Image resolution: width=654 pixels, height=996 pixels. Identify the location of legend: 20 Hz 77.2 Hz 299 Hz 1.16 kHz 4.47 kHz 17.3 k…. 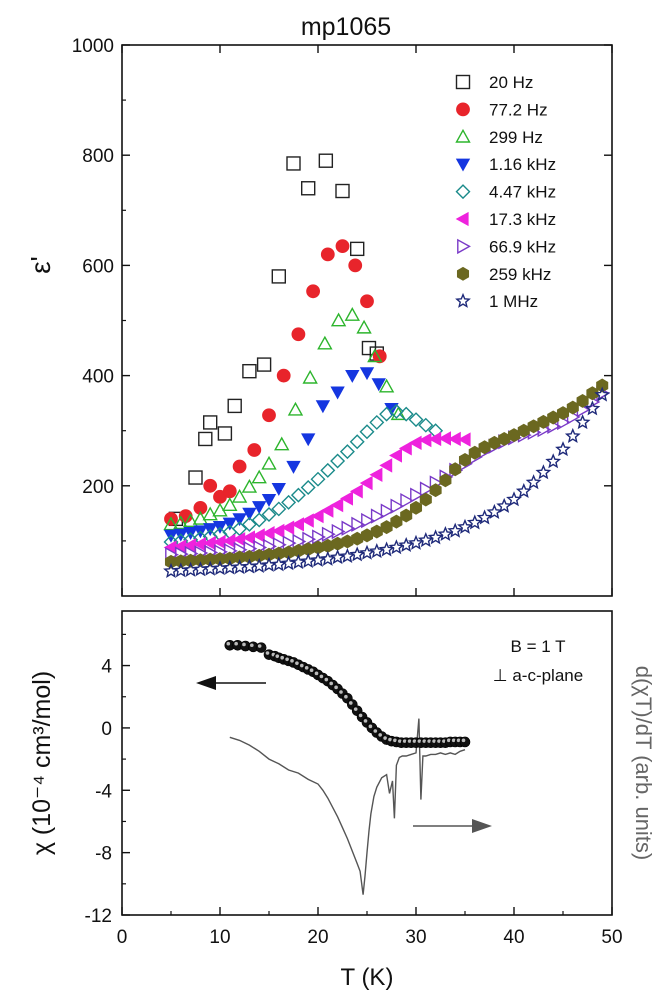
(505, 192).